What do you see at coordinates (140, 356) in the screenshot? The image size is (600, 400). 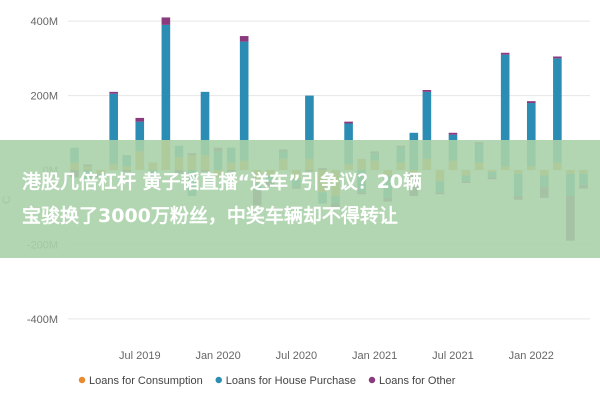 I see `x-tick-label: Jul 2019` at bounding box center [140, 356].